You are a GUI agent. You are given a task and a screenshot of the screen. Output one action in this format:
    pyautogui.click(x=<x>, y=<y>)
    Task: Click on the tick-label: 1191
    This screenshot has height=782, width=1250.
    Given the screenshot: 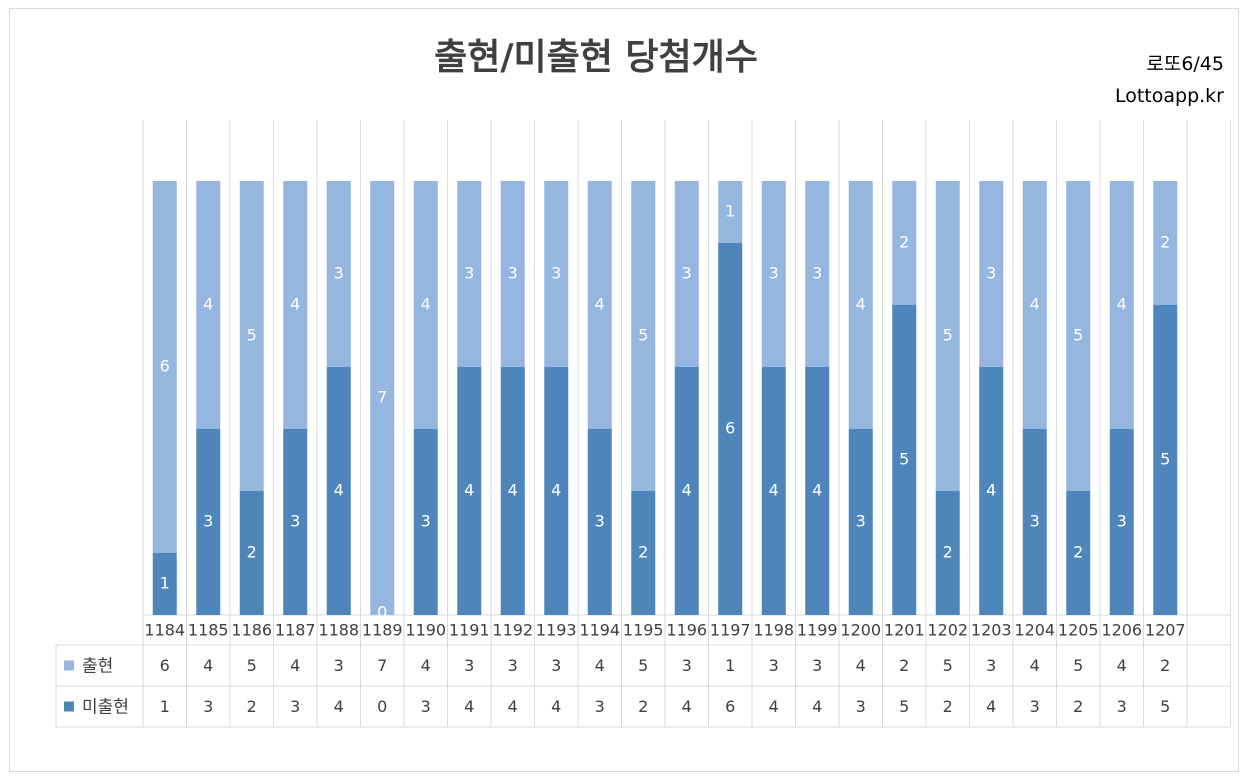 What is the action you would take?
    pyautogui.click(x=469, y=630)
    